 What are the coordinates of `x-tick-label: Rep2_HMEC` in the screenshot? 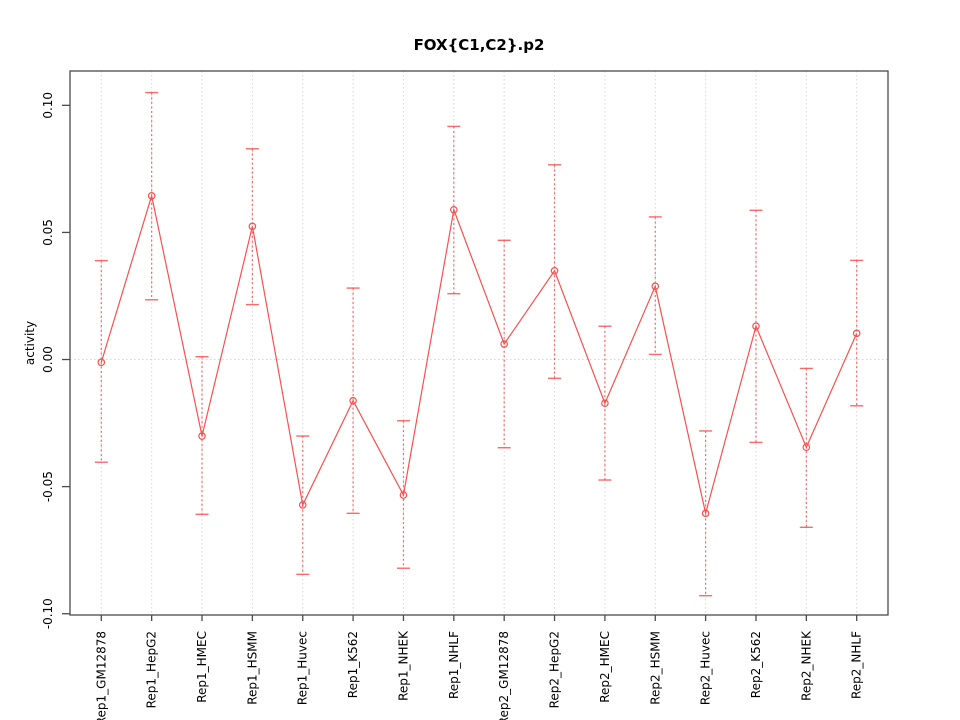 It's located at (605, 667).